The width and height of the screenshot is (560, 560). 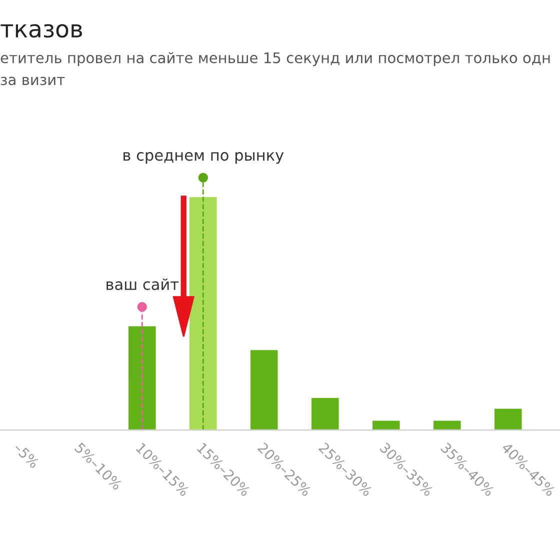 What do you see at coordinates (275, 69) in the screenshot?
I see `chart-subtitle: етитель провел на сайте меньше 15 секунд или посмотрел только одн за визит` at bounding box center [275, 69].